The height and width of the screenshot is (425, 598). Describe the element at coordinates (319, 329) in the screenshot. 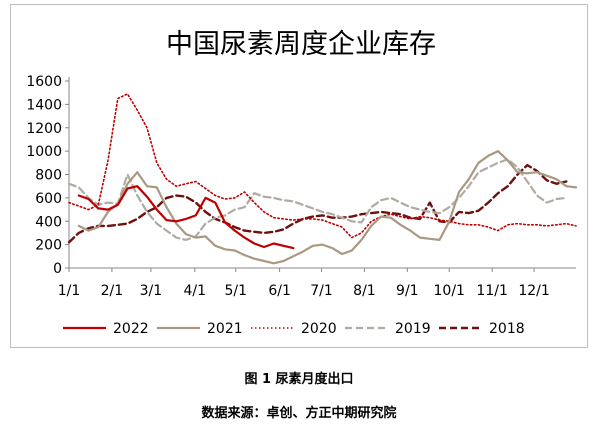

I see `legend-label-2020: 2020` at that location.